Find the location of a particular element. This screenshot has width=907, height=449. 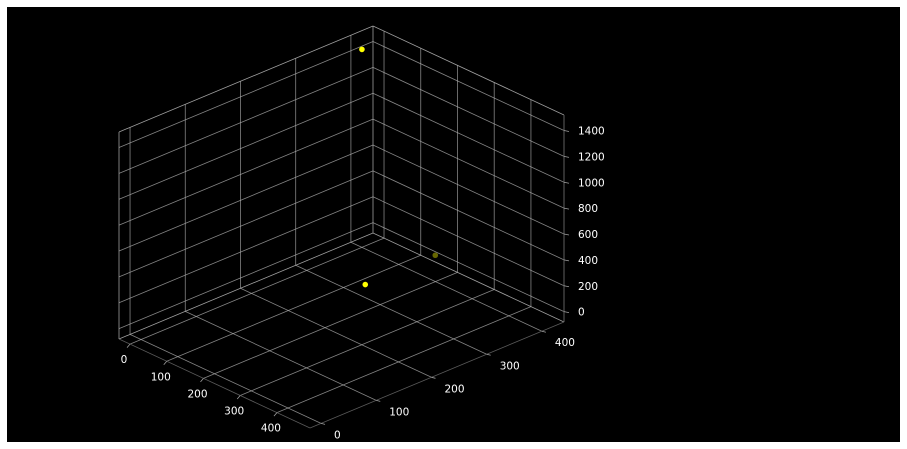

y-tick-label: 400 is located at coordinates (565, 343).